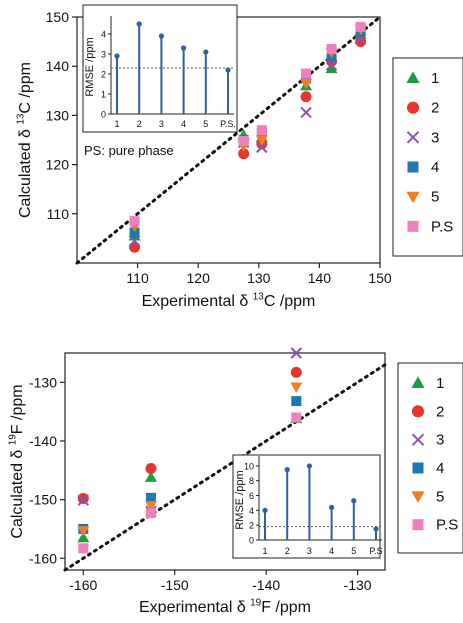 The image size is (463, 623). I want to click on x-tick-label: 110, so click(137, 278).